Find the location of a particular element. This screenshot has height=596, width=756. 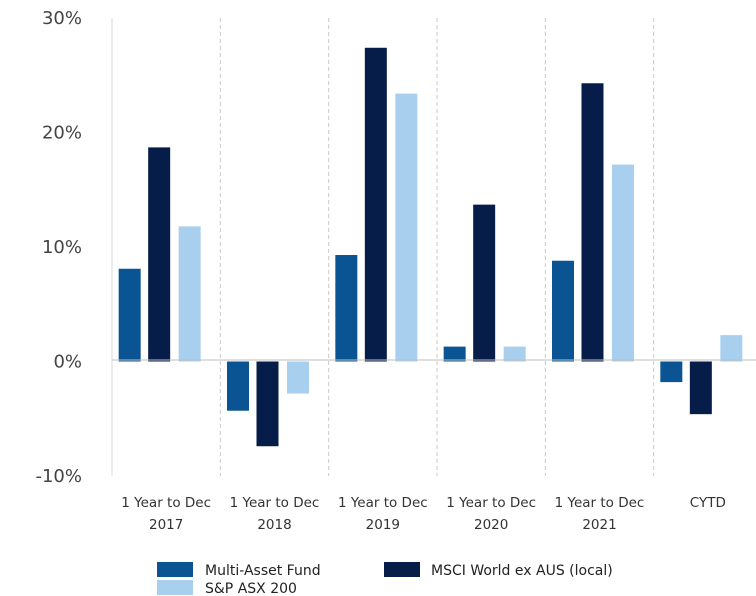

x-tick-label: 2017 is located at coordinates (166, 525).